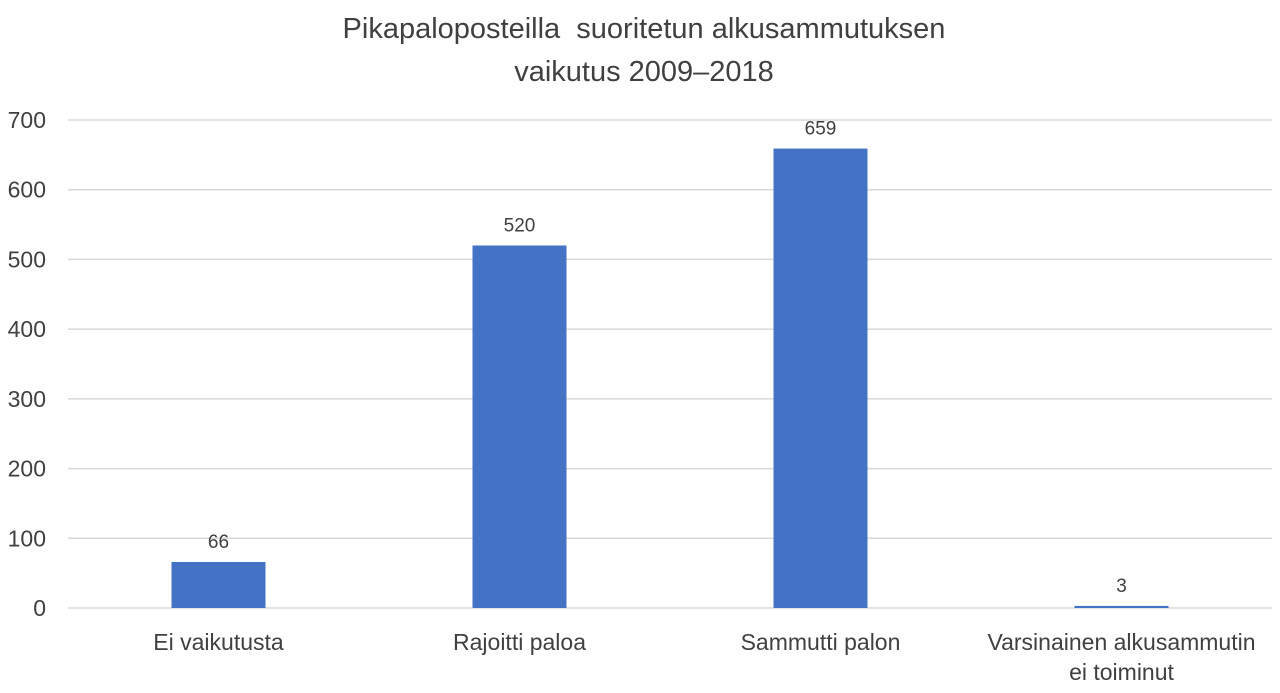 The image size is (1280, 693). I want to click on y-axis-tick-labels: 0 100 200 300 400 500 600 700, so click(27, 364).